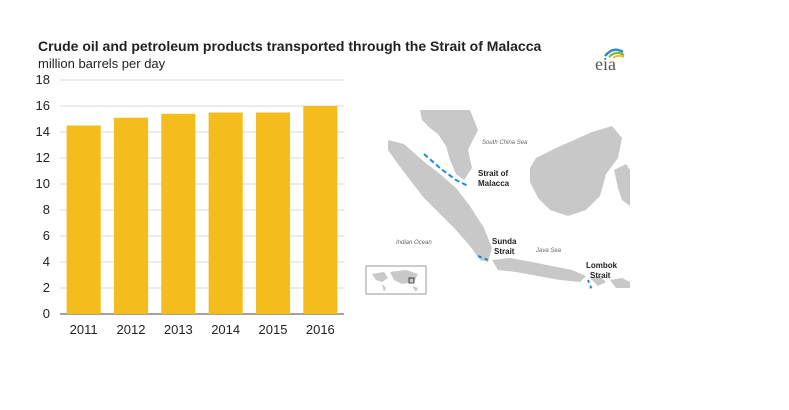 Image resolution: width=789 pixels, height=410 pixels. What do you see at coordinates (602, 265) in the screenshot?
I see `map-label-lombok-line1: Lombok` at bounding box center [602, 265].